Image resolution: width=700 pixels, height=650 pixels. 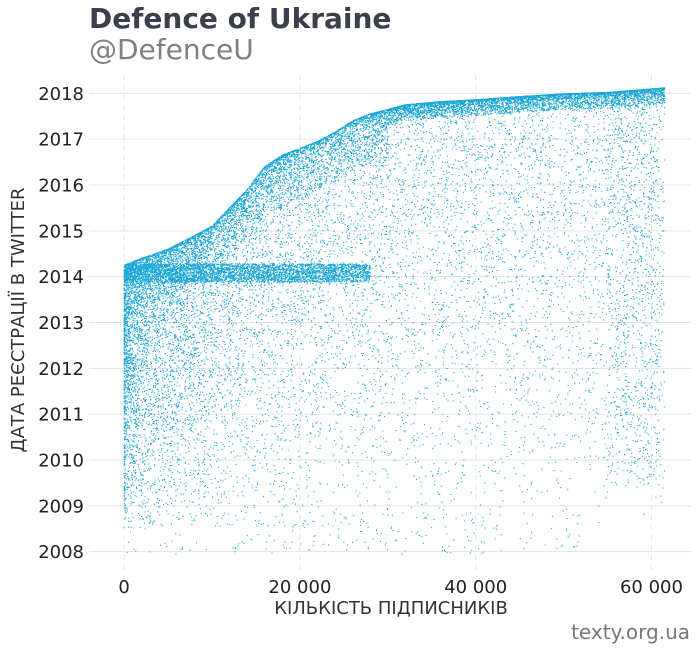 What do you see at coordinates (61, 323) in the screenshot?
I see `y-tick-label: 2013` at bounding box center [61, 323].